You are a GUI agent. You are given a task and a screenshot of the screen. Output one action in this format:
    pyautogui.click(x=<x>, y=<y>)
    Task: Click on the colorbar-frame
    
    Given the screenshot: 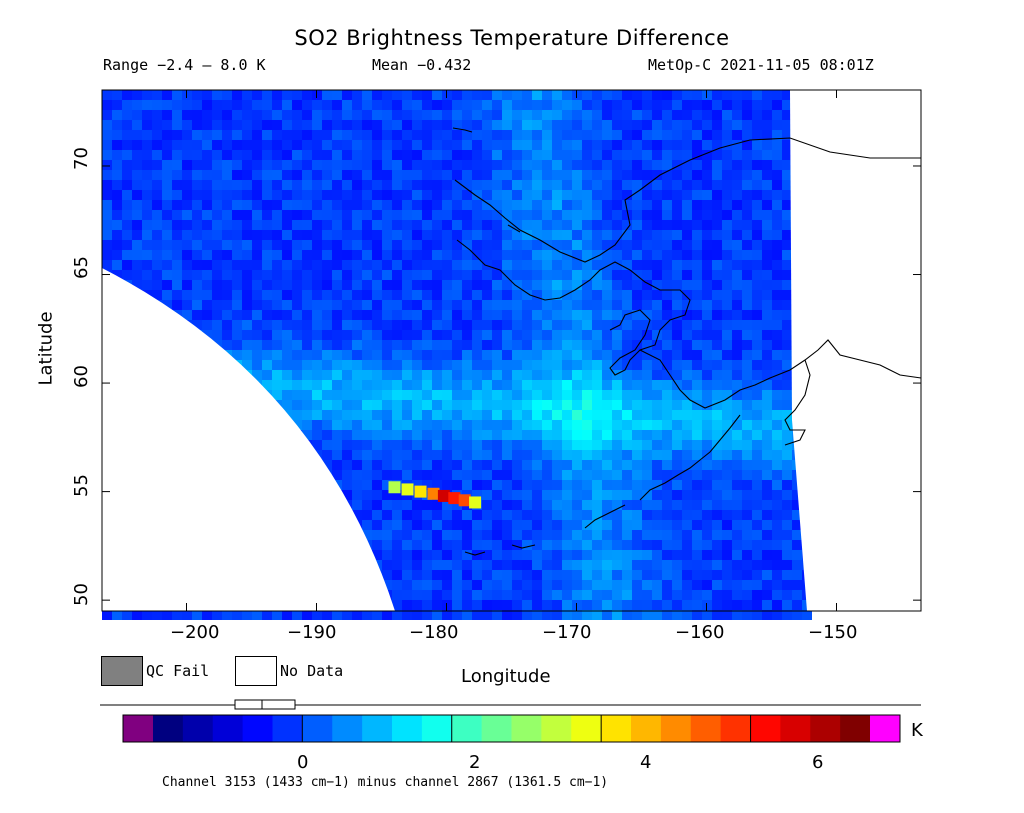 What is the action you would take?
    pyautogui.click(x=511, y=728)
    